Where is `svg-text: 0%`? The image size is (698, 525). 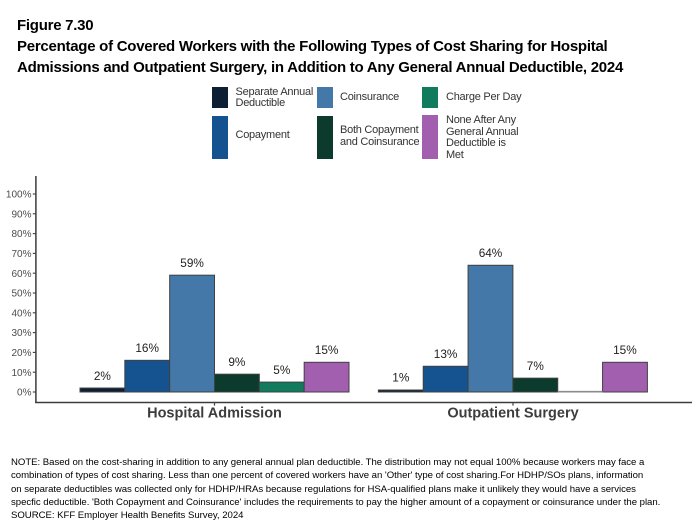 svg-text: 0% is located at coordinates (24, 393).